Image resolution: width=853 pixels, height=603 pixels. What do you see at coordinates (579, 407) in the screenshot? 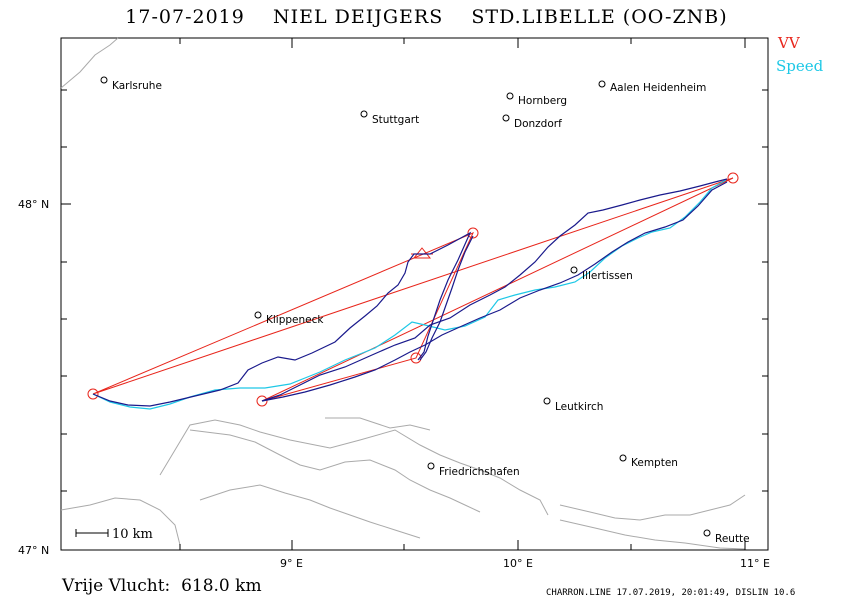
I see `town-label: Leutkirch` at bounding box center [579, 407].